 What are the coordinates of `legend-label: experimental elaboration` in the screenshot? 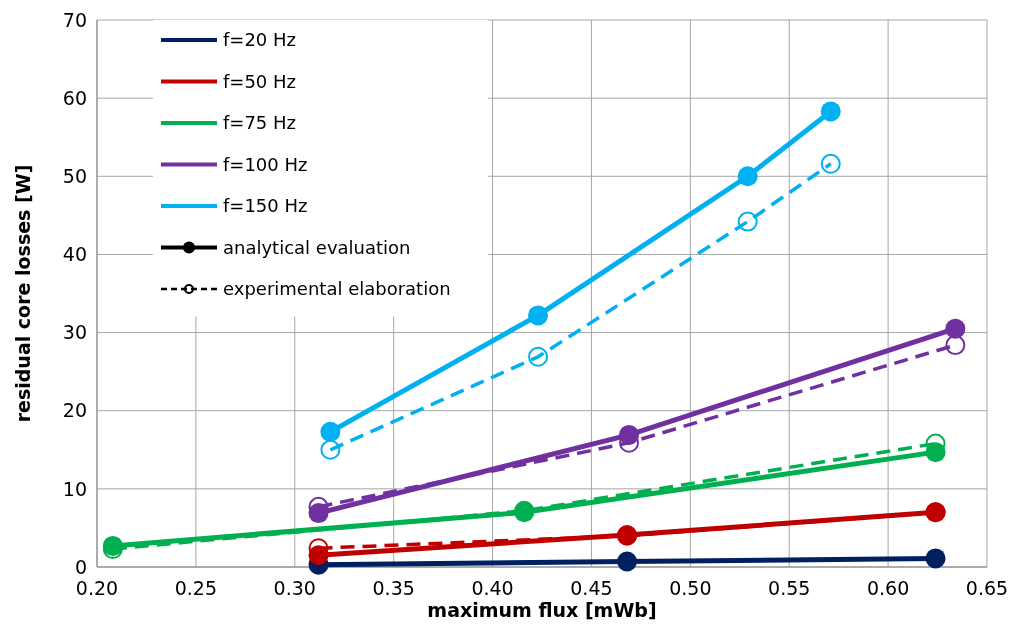 It's located at (337, 289).